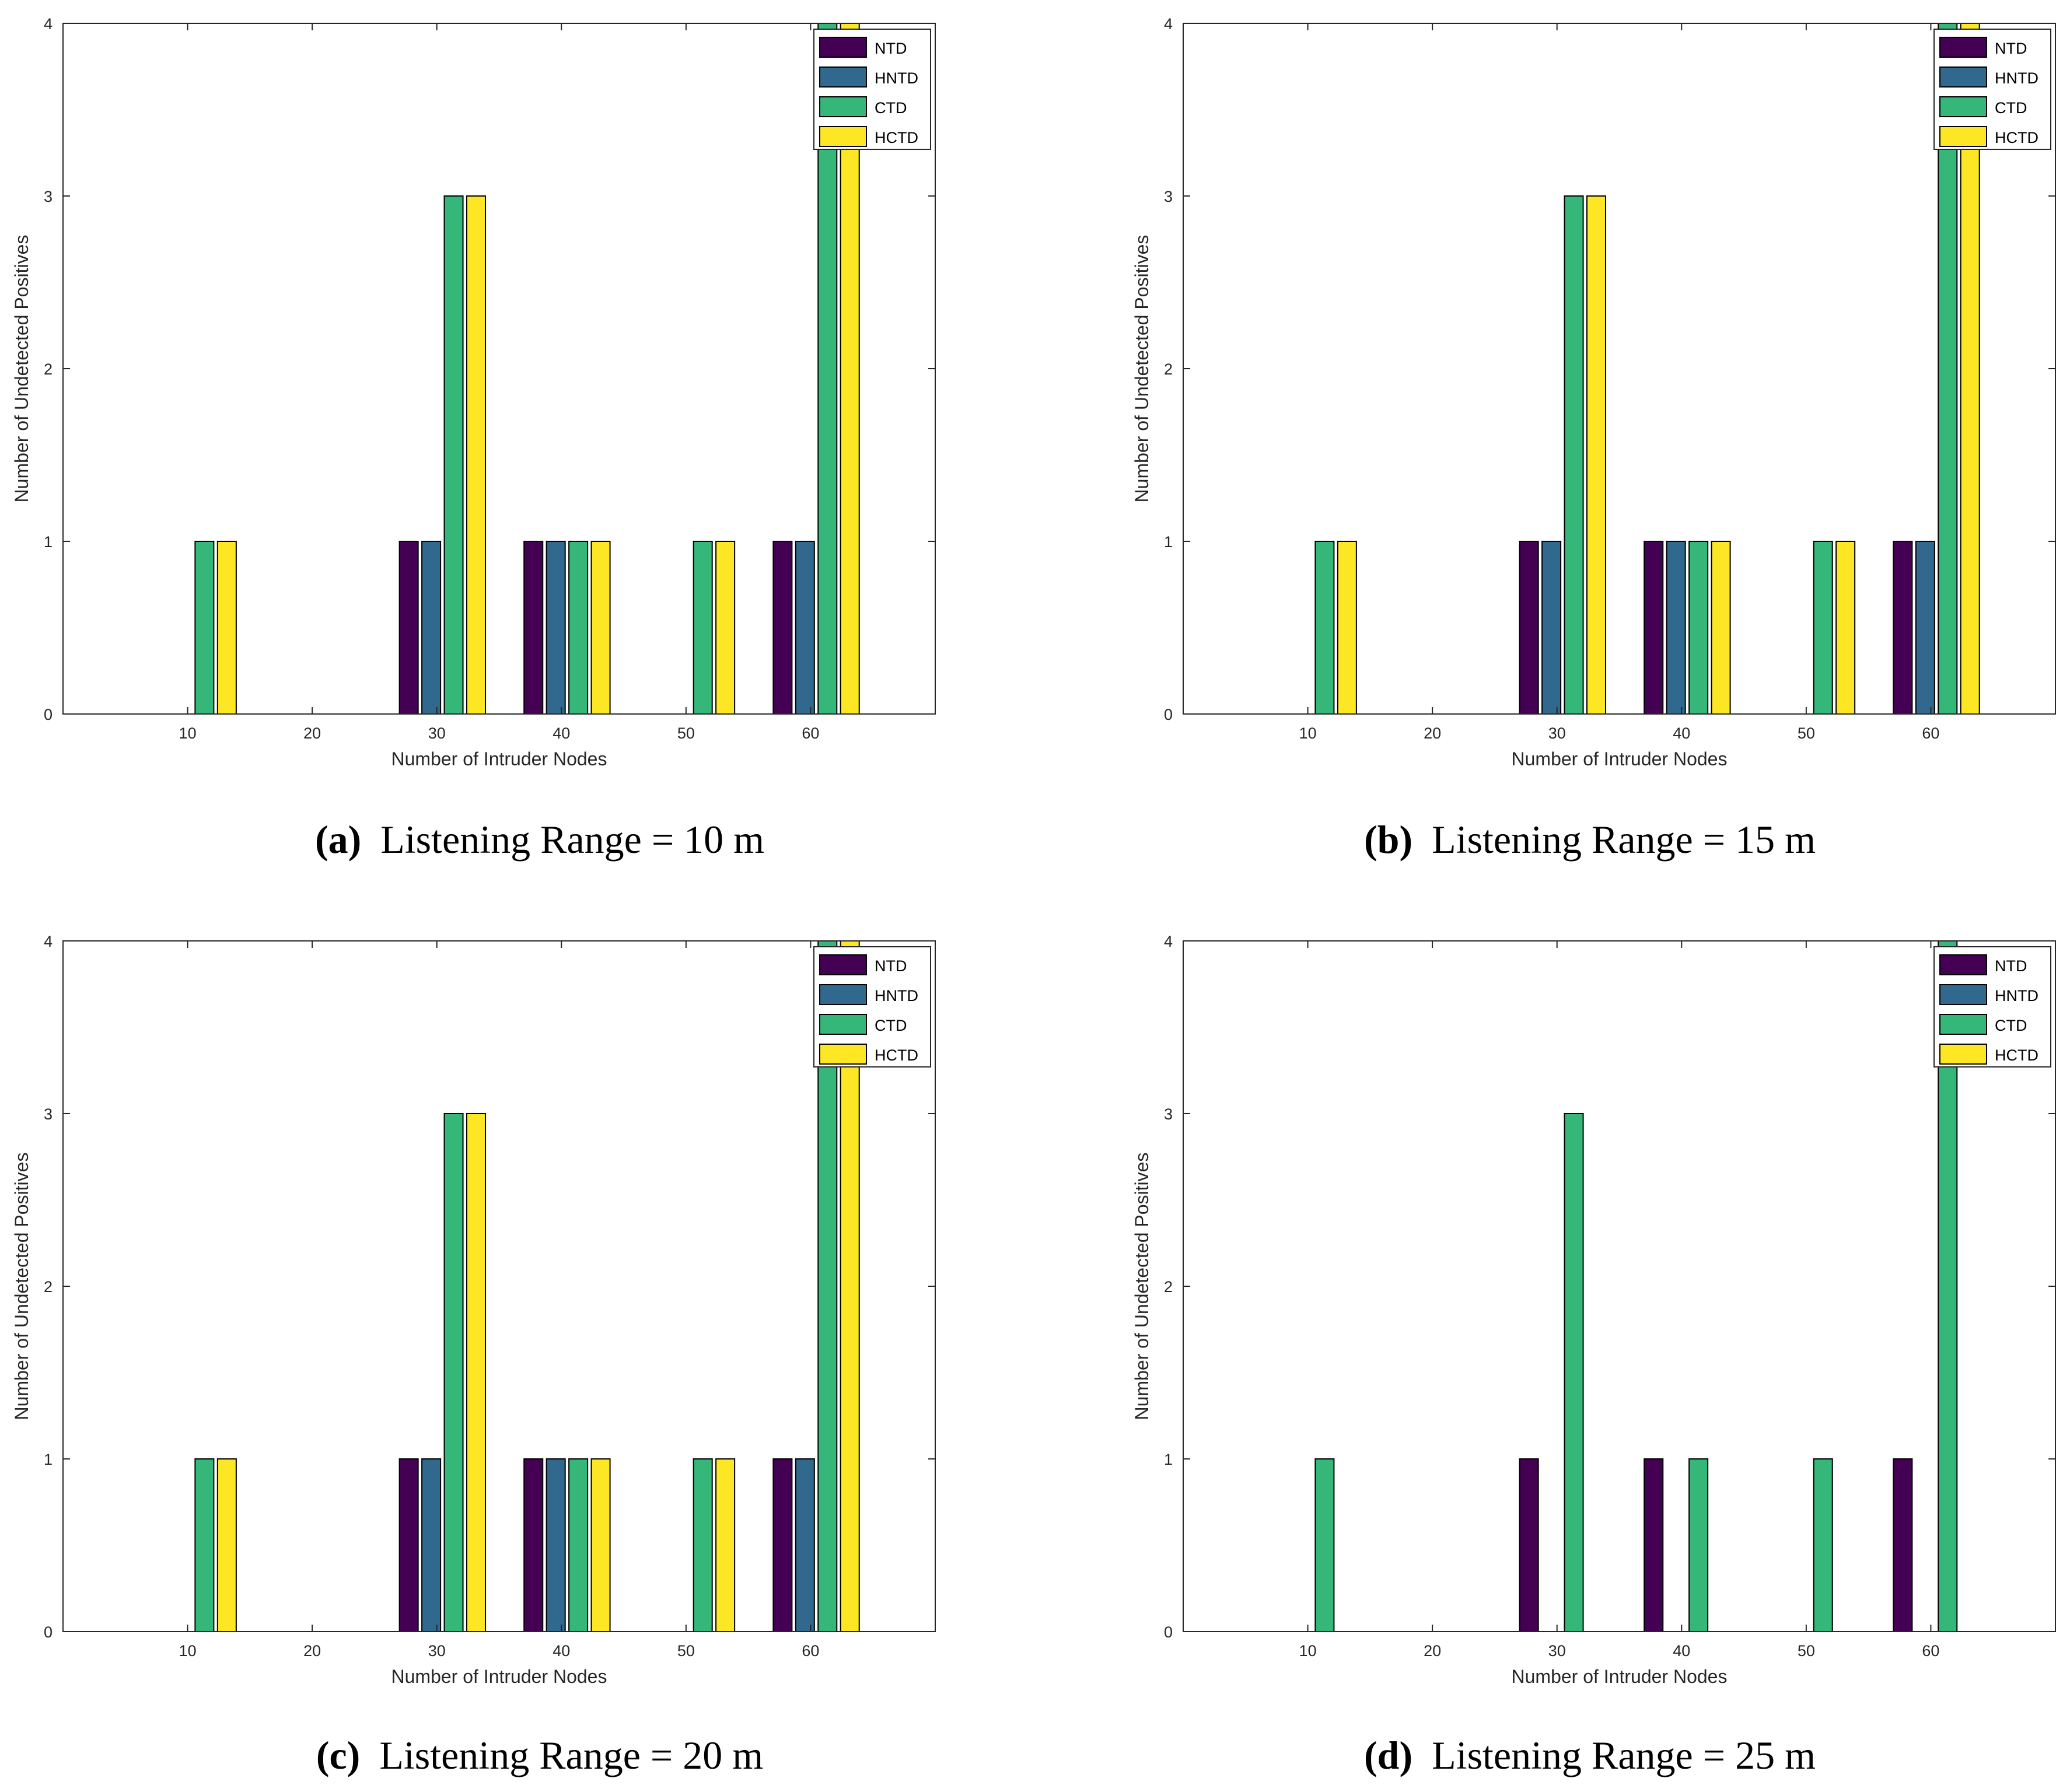 The height and width of the screenshot is (1792, 2070). I want to click on y-tick-label-b-2: 2, so click(1168, 369).